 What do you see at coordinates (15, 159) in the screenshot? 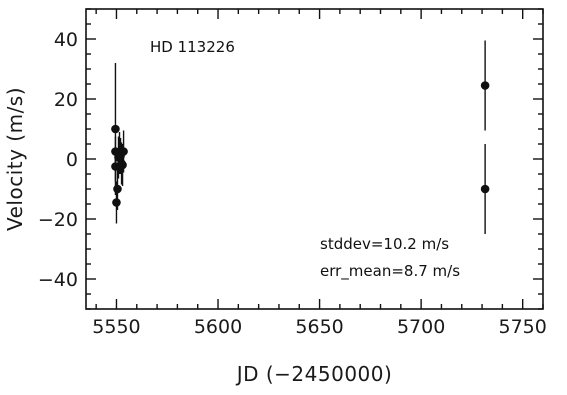
I see `y-axis-label: Velocity (m/s)` at bounding box center [15, 159].